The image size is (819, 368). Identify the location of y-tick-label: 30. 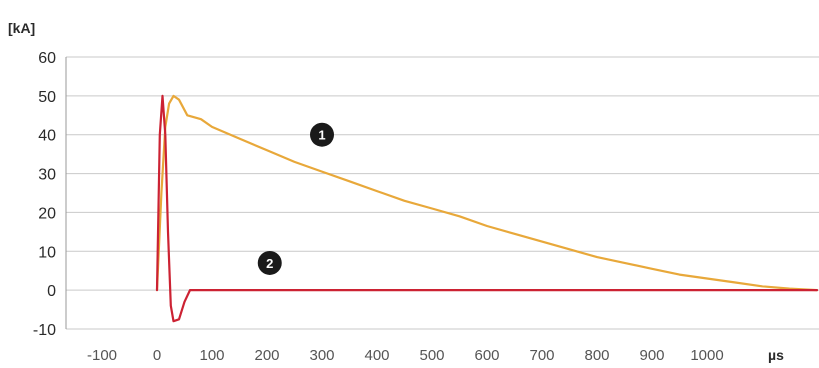
(47, 175).